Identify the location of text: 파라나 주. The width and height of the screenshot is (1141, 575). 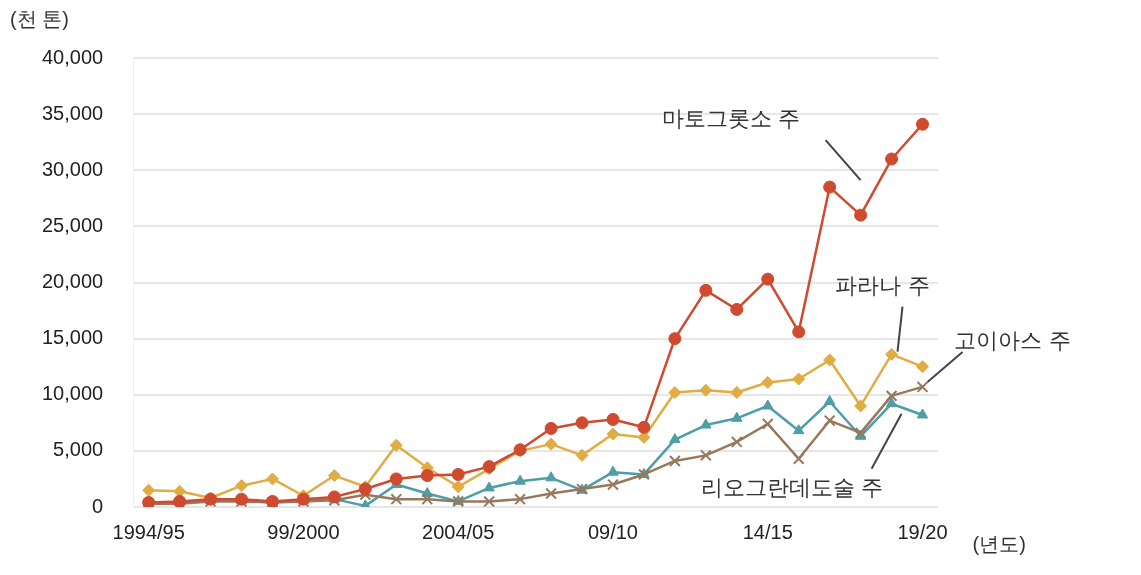
(882, 285).